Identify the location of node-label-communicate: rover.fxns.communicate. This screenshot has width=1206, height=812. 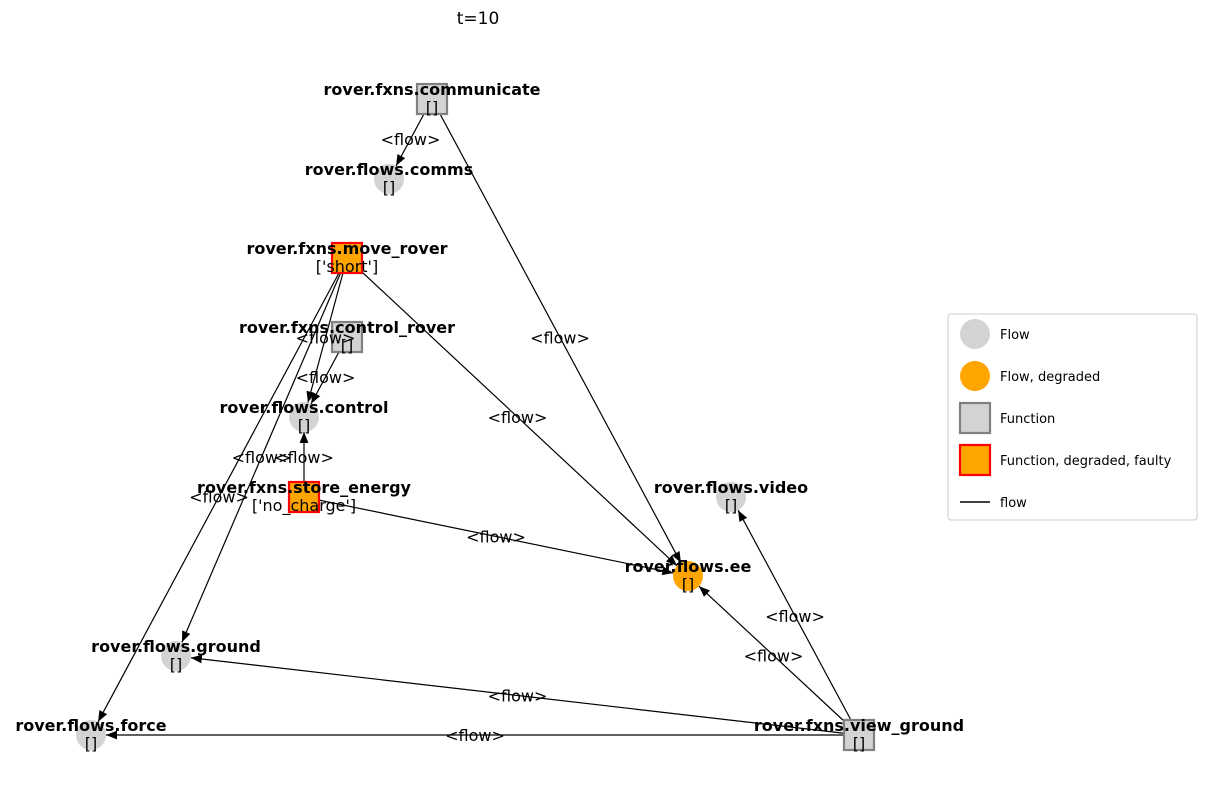
(432, 89).